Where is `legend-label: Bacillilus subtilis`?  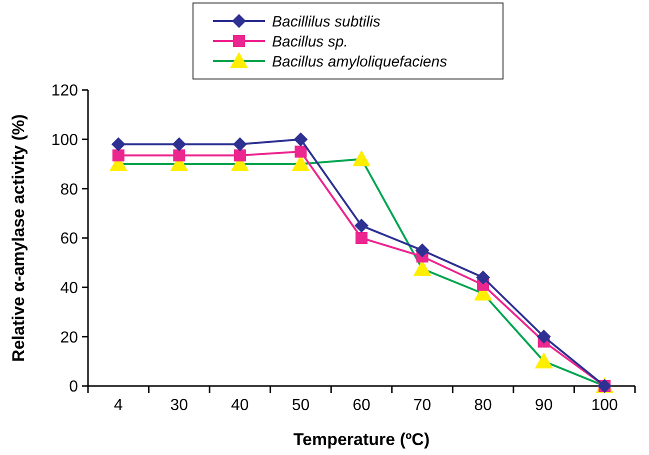
legend-label: Bacillilus subtilis is located at coordinates (326, 21).